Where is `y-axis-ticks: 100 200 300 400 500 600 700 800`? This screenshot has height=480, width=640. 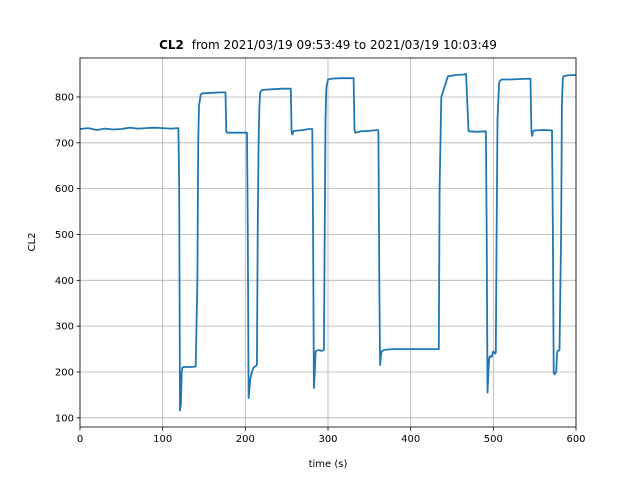 y-axis-ticks: 100 200 300 400 500 600 700 800 is located at coordinates (67, 258).